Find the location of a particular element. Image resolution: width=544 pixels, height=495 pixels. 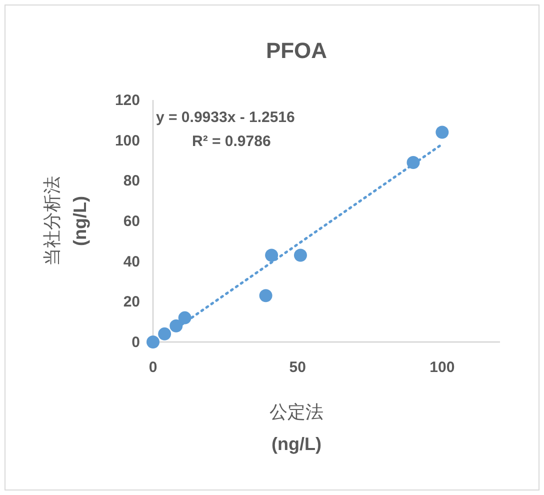

chart-title: PFOA is located at coordinates (297, 50).